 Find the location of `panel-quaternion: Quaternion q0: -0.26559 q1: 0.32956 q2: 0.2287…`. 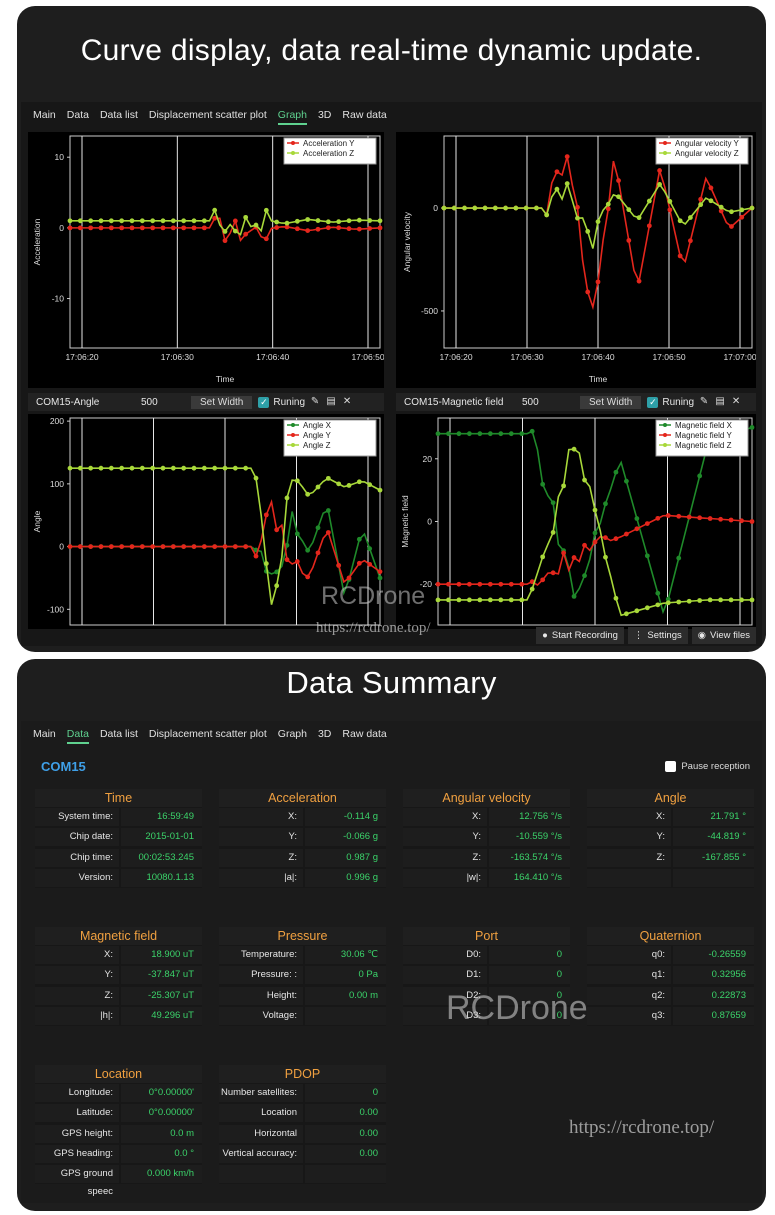

panel-quaternion: Quaternion q0: -0.26559 q1: 0.32956 q2: 0.2287… is located at coordinates (670, 977).